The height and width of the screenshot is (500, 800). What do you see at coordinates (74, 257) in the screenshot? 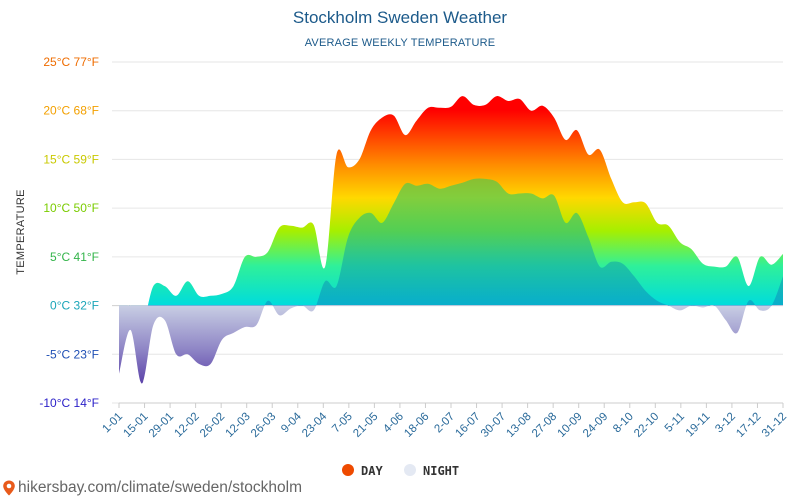
I see `y-tick-label: 5°C 41°F` at bounding box center [74, 257].